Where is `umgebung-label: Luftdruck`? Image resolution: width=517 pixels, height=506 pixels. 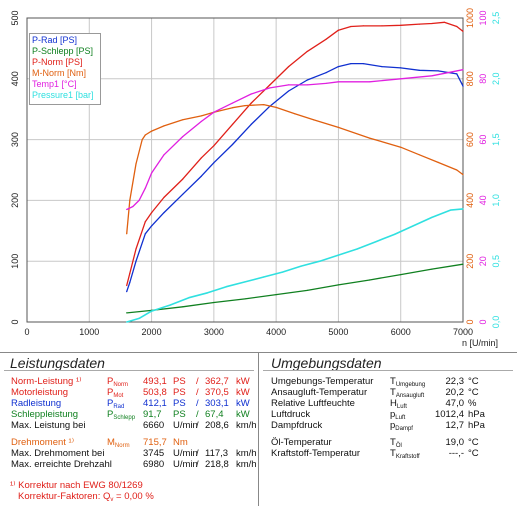
umgebung-label: Luftdruck is located at coordinates (291, 414).